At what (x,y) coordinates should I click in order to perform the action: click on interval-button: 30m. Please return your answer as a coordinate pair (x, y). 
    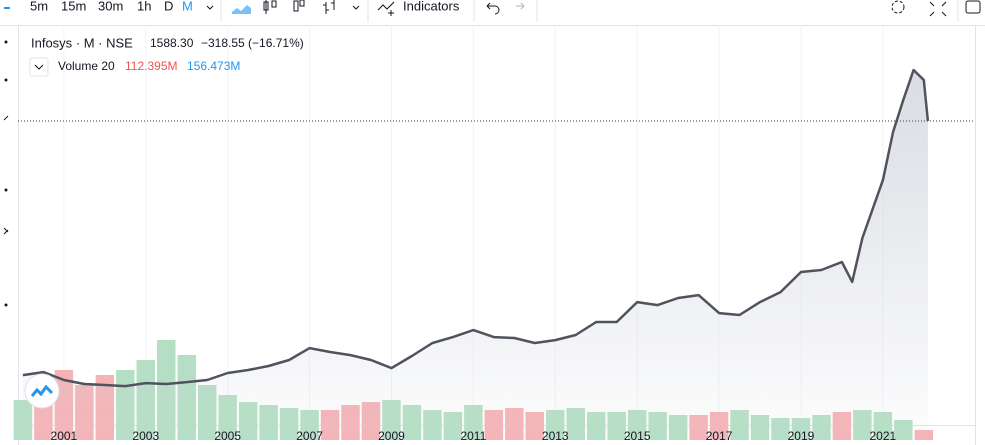
    Looking at the image, I should click on (110, 6).